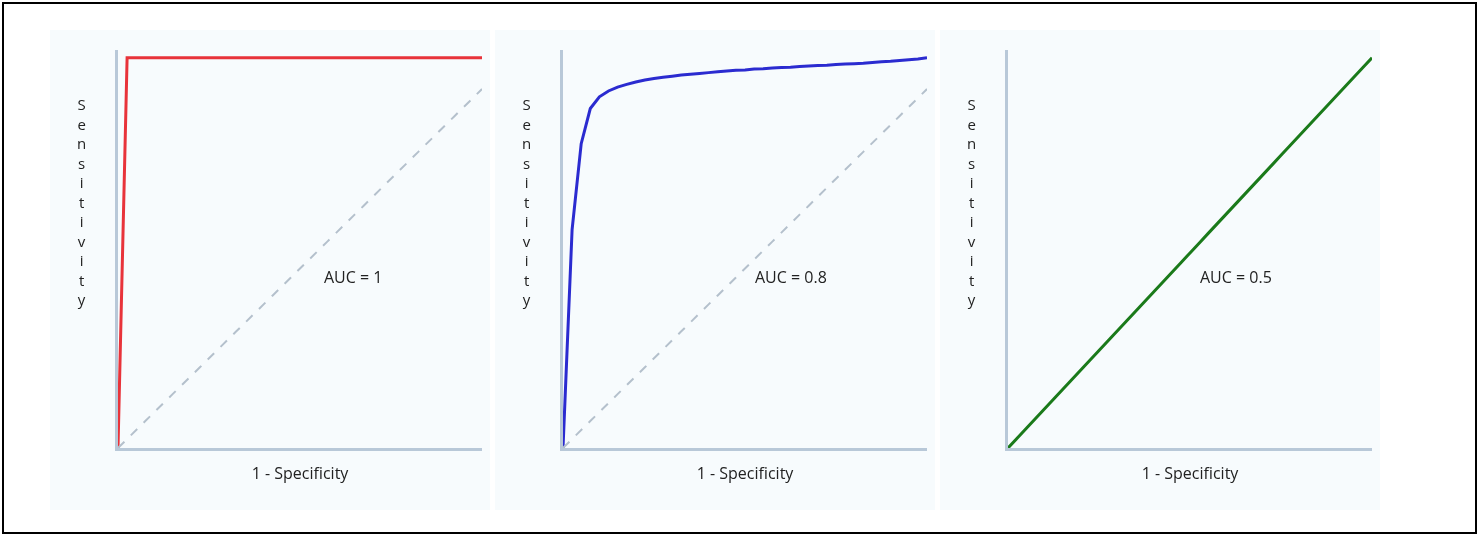 The height and width of the screenshot is (540, 1483). What do you see at coordinates (791, 277) in the screenshot?
I see `annotation: AUC = 0.8` at bounding box center [791, 277].